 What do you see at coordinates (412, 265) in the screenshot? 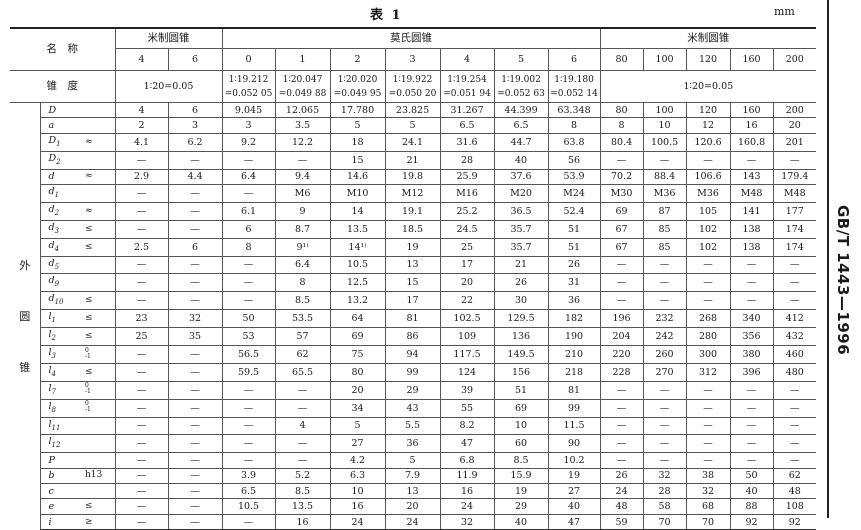
I see `table-cell: 13` at bounding box center [412, 265].